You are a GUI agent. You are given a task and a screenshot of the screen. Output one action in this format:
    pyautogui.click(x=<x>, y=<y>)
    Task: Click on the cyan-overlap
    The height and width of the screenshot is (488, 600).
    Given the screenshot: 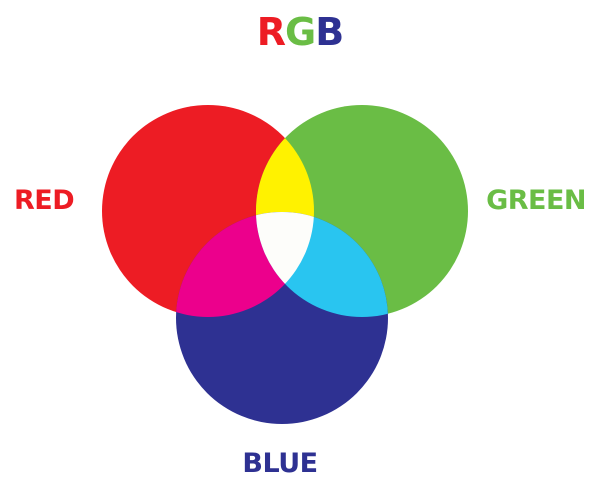 What is the action you would take?
    pyautogui.click(x=322, y=264)
    